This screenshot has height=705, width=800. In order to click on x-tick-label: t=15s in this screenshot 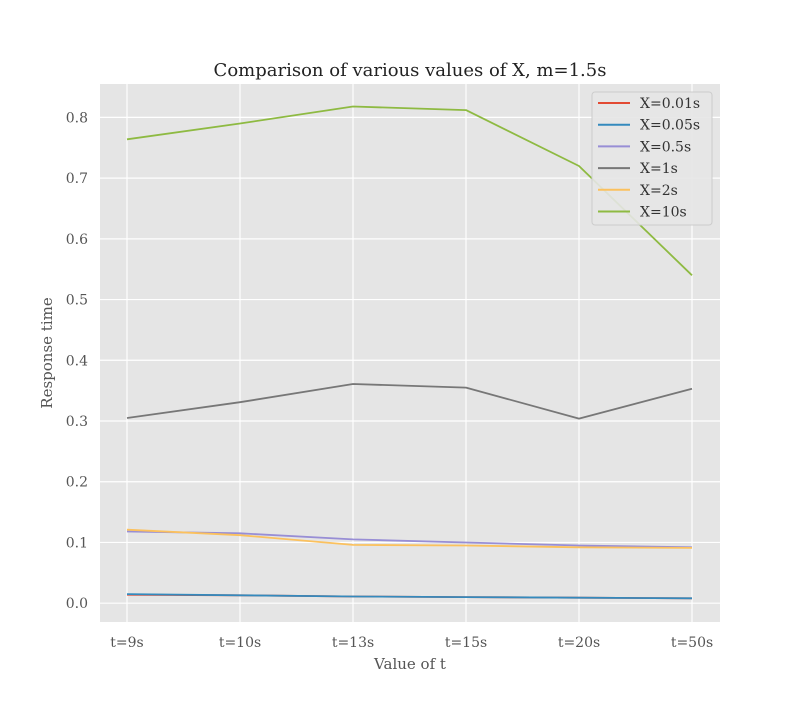, I will do `click(466, 643)`.